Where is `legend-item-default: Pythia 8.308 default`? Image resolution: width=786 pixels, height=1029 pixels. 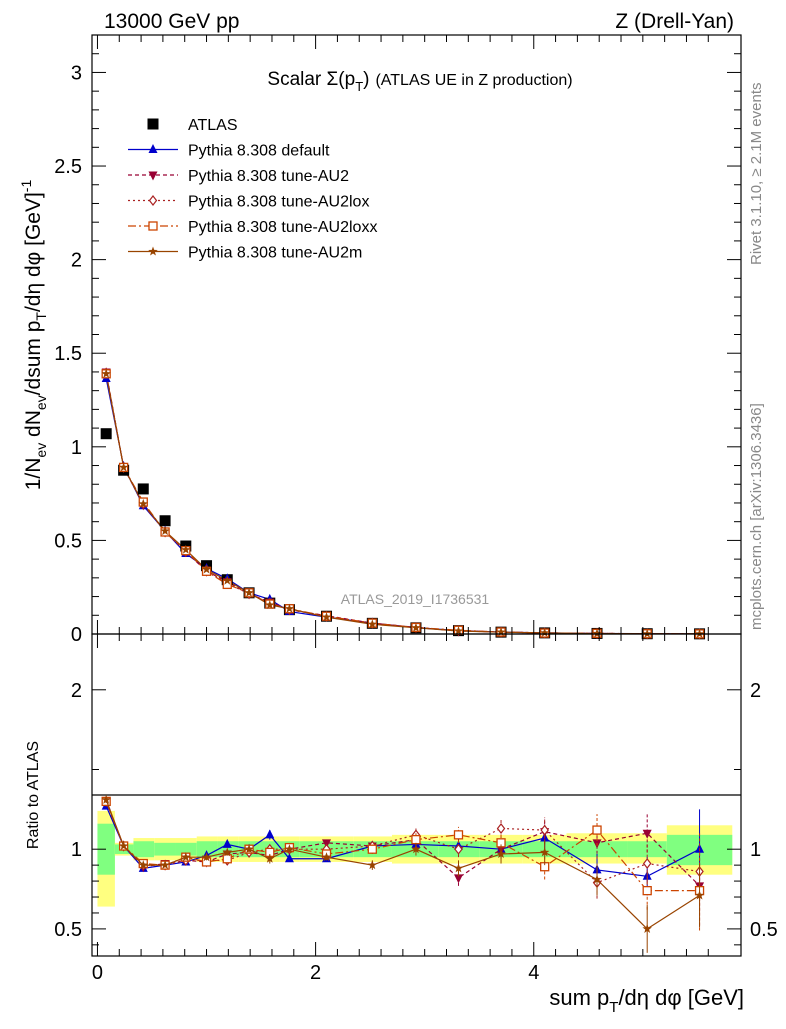 legend-item-default: Pythia 8.308 default is located at coordinates (229, 151).